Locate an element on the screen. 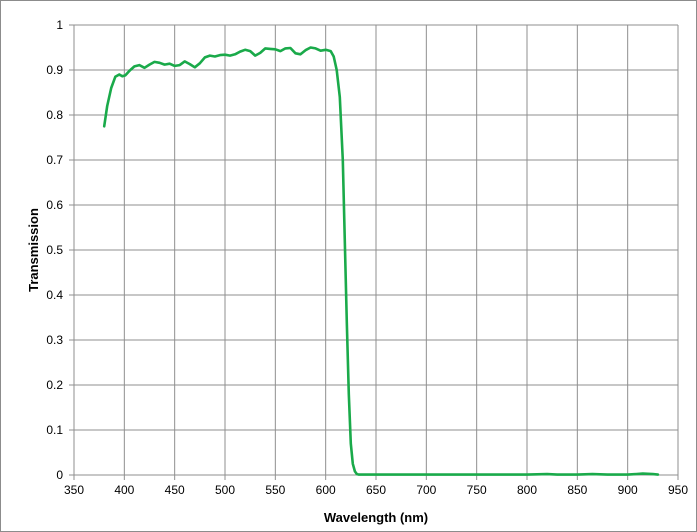 Image resolution: width=697 pixels, height=532 pixels. x-axis-title: Wavelength (nm) is located at coordinates (376, 517).